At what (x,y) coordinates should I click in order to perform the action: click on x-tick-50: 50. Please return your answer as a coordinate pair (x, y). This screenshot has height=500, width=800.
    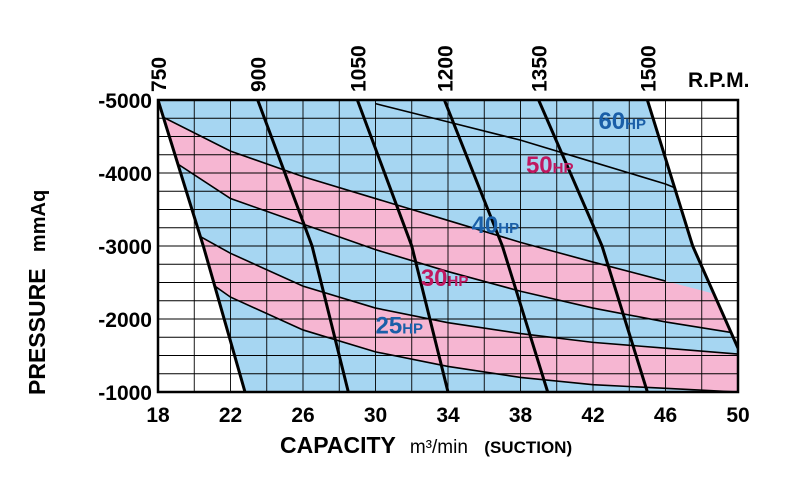
    Looking at the image, I should click on (737, 415).